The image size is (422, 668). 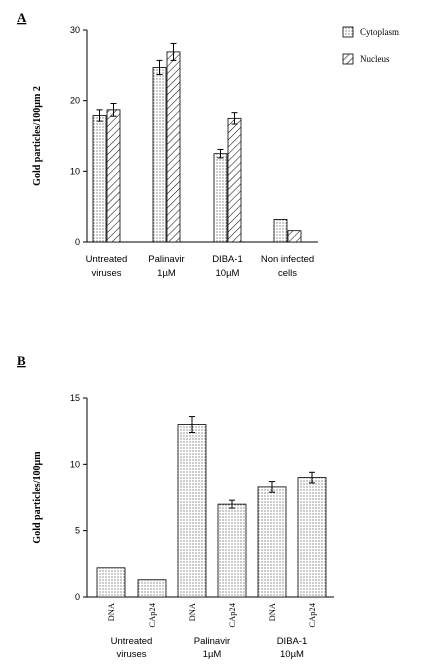 I want to click on y-tick-label-3: 30, so click(x=75, y=30).